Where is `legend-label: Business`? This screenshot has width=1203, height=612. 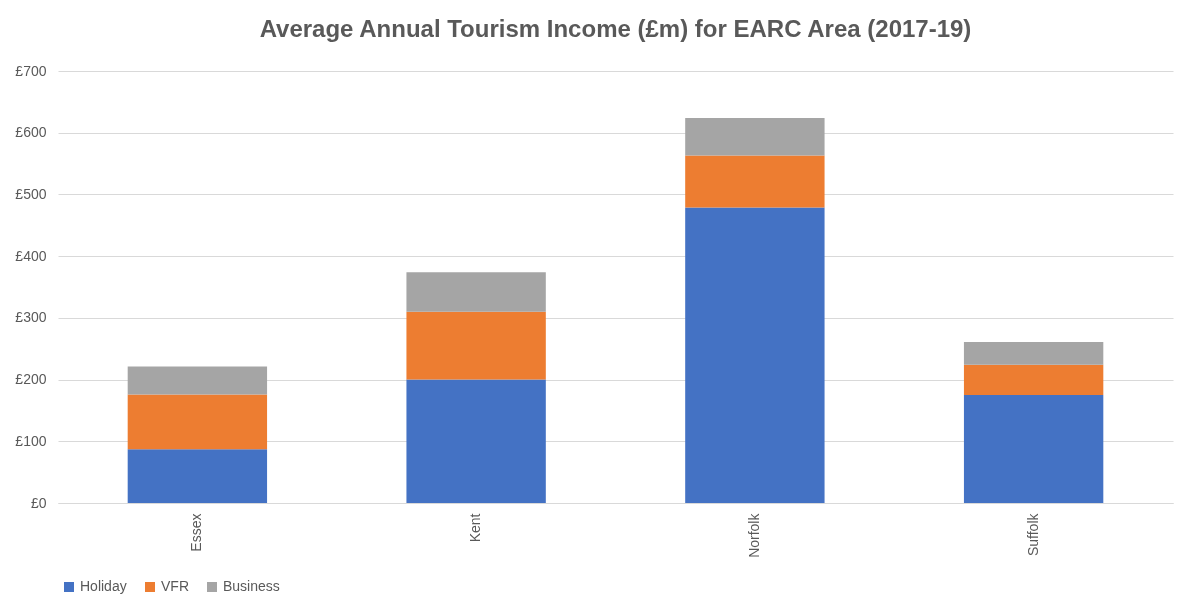
legend-label: Business is located at coordinates (251, 586).